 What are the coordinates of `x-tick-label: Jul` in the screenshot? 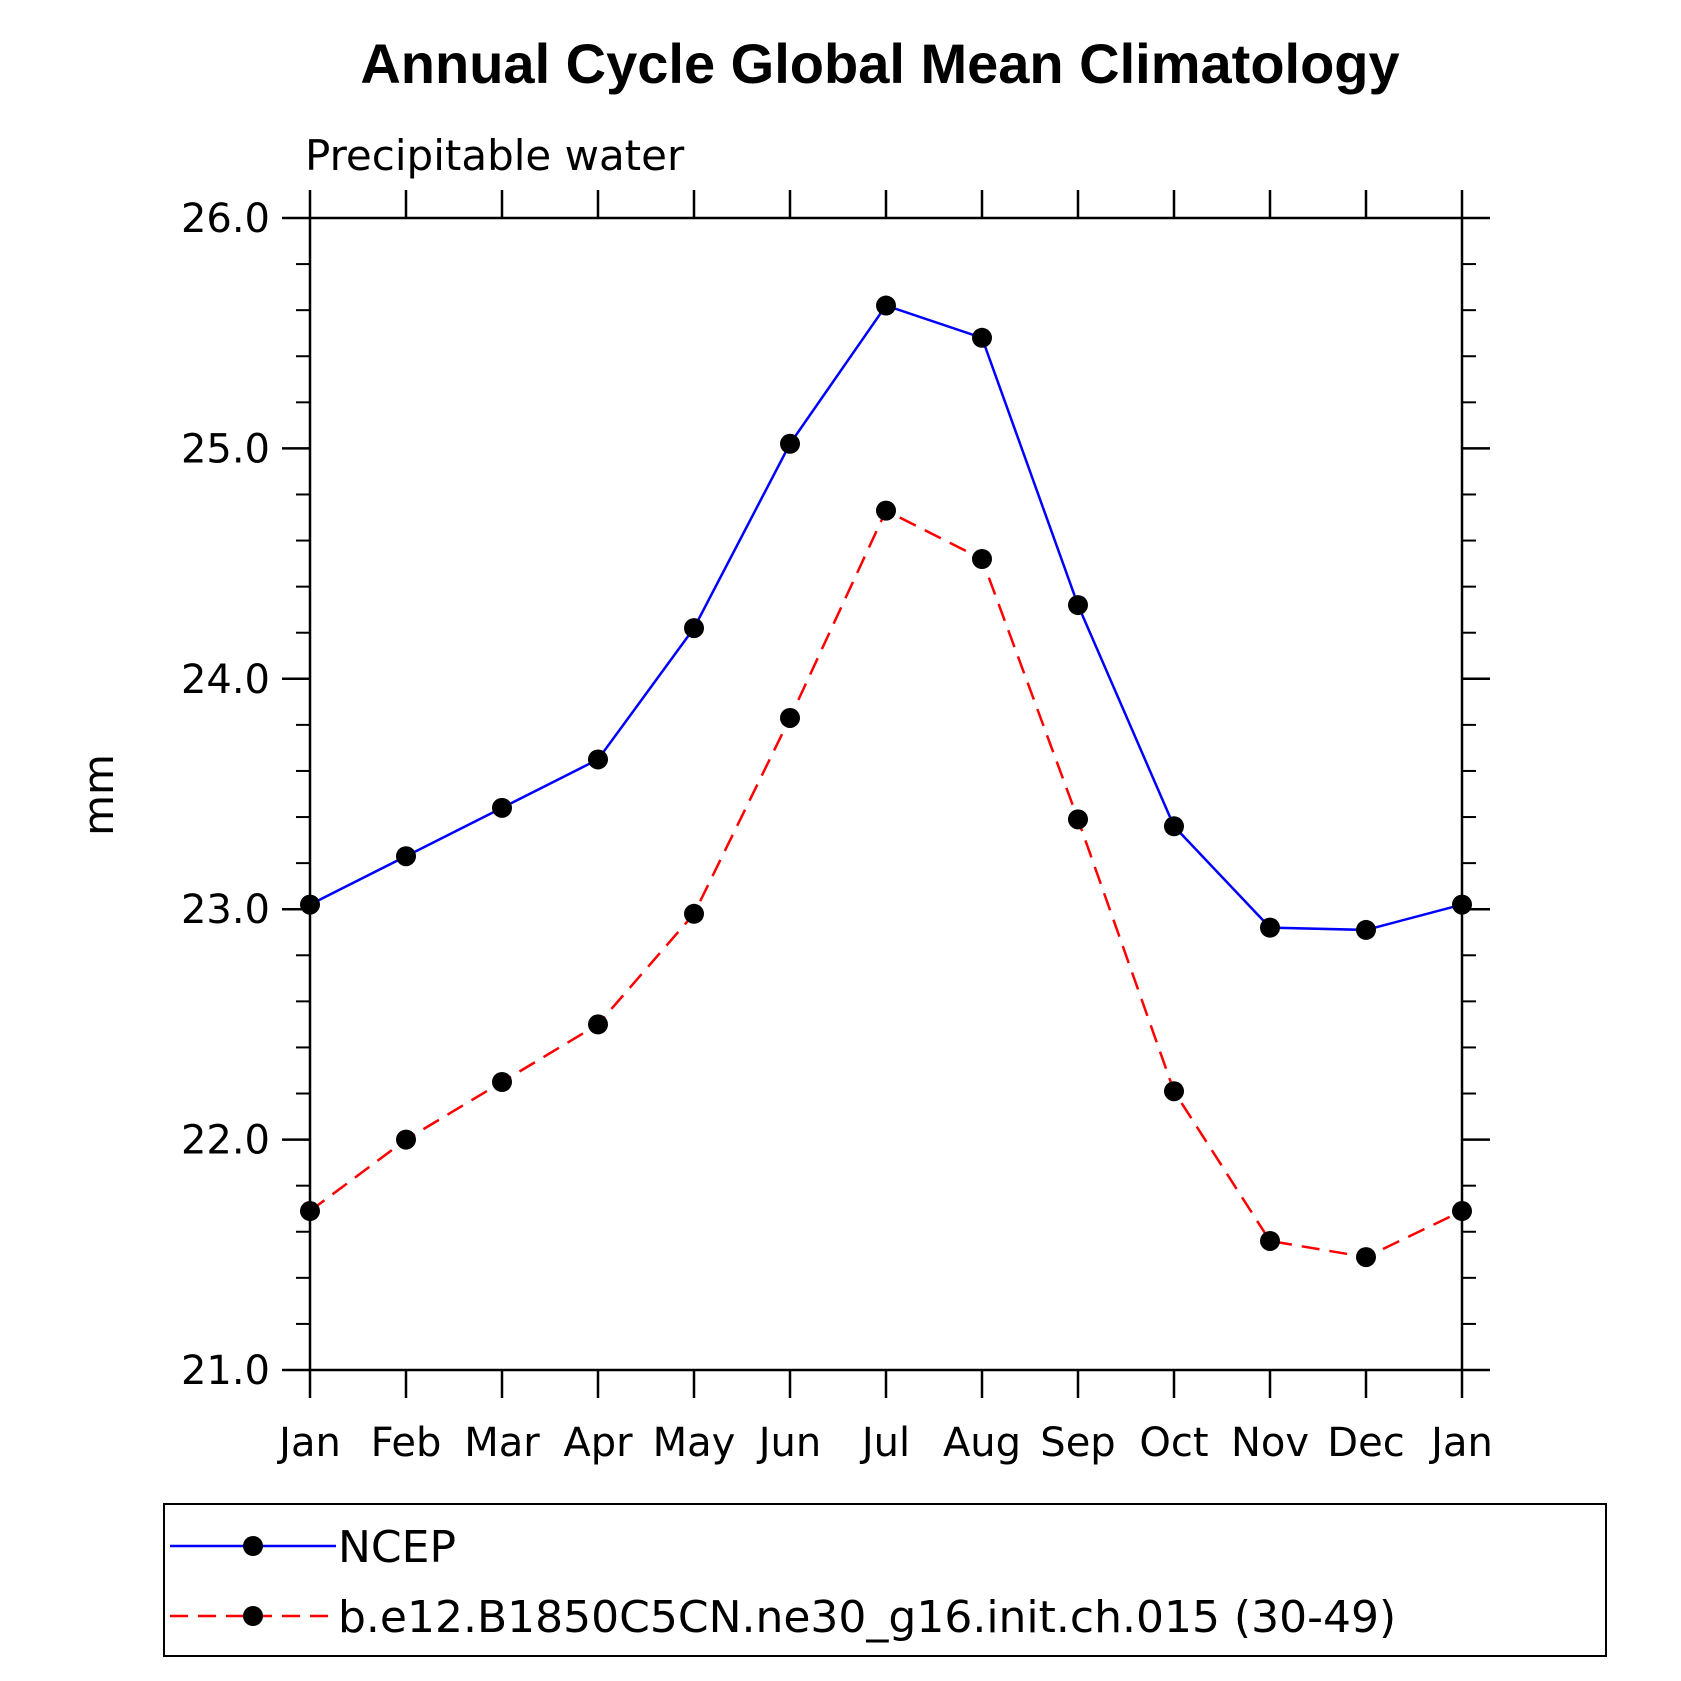 It's located at (884, 1443).